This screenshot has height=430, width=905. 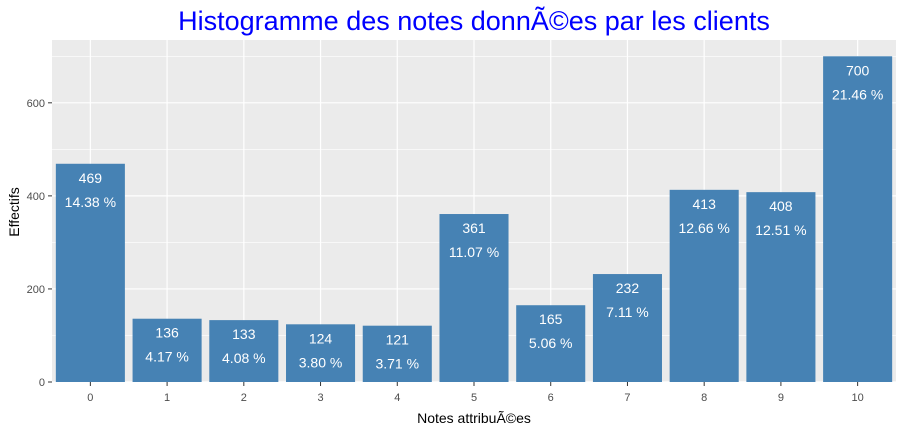 I want to click on bar-percent-label: 11.07 %, so click(x=474, y=252).